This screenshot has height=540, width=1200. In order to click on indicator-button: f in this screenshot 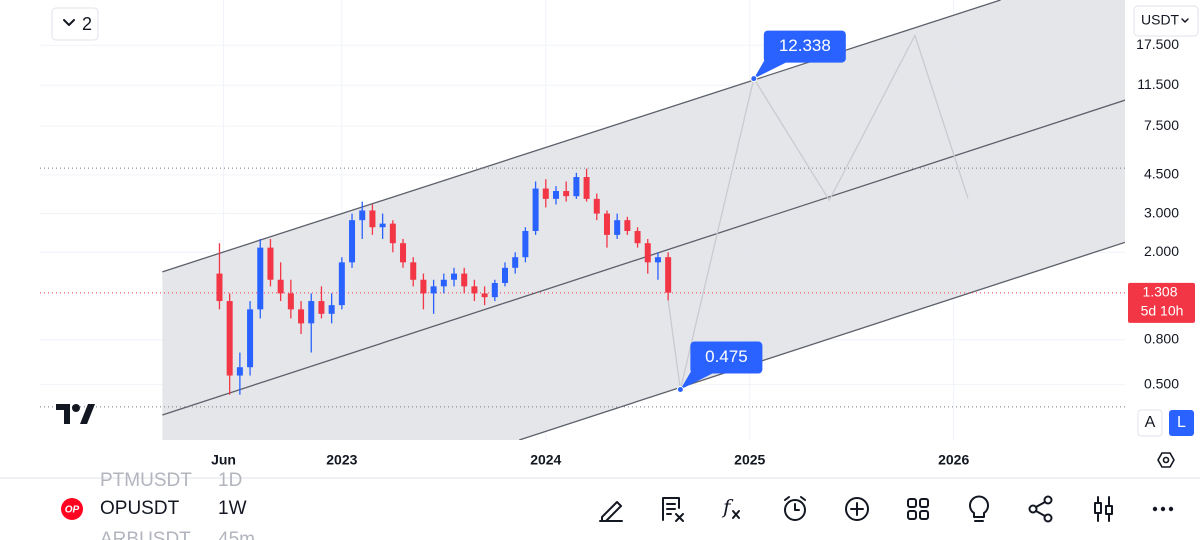, I will do `click(730, 507)`.